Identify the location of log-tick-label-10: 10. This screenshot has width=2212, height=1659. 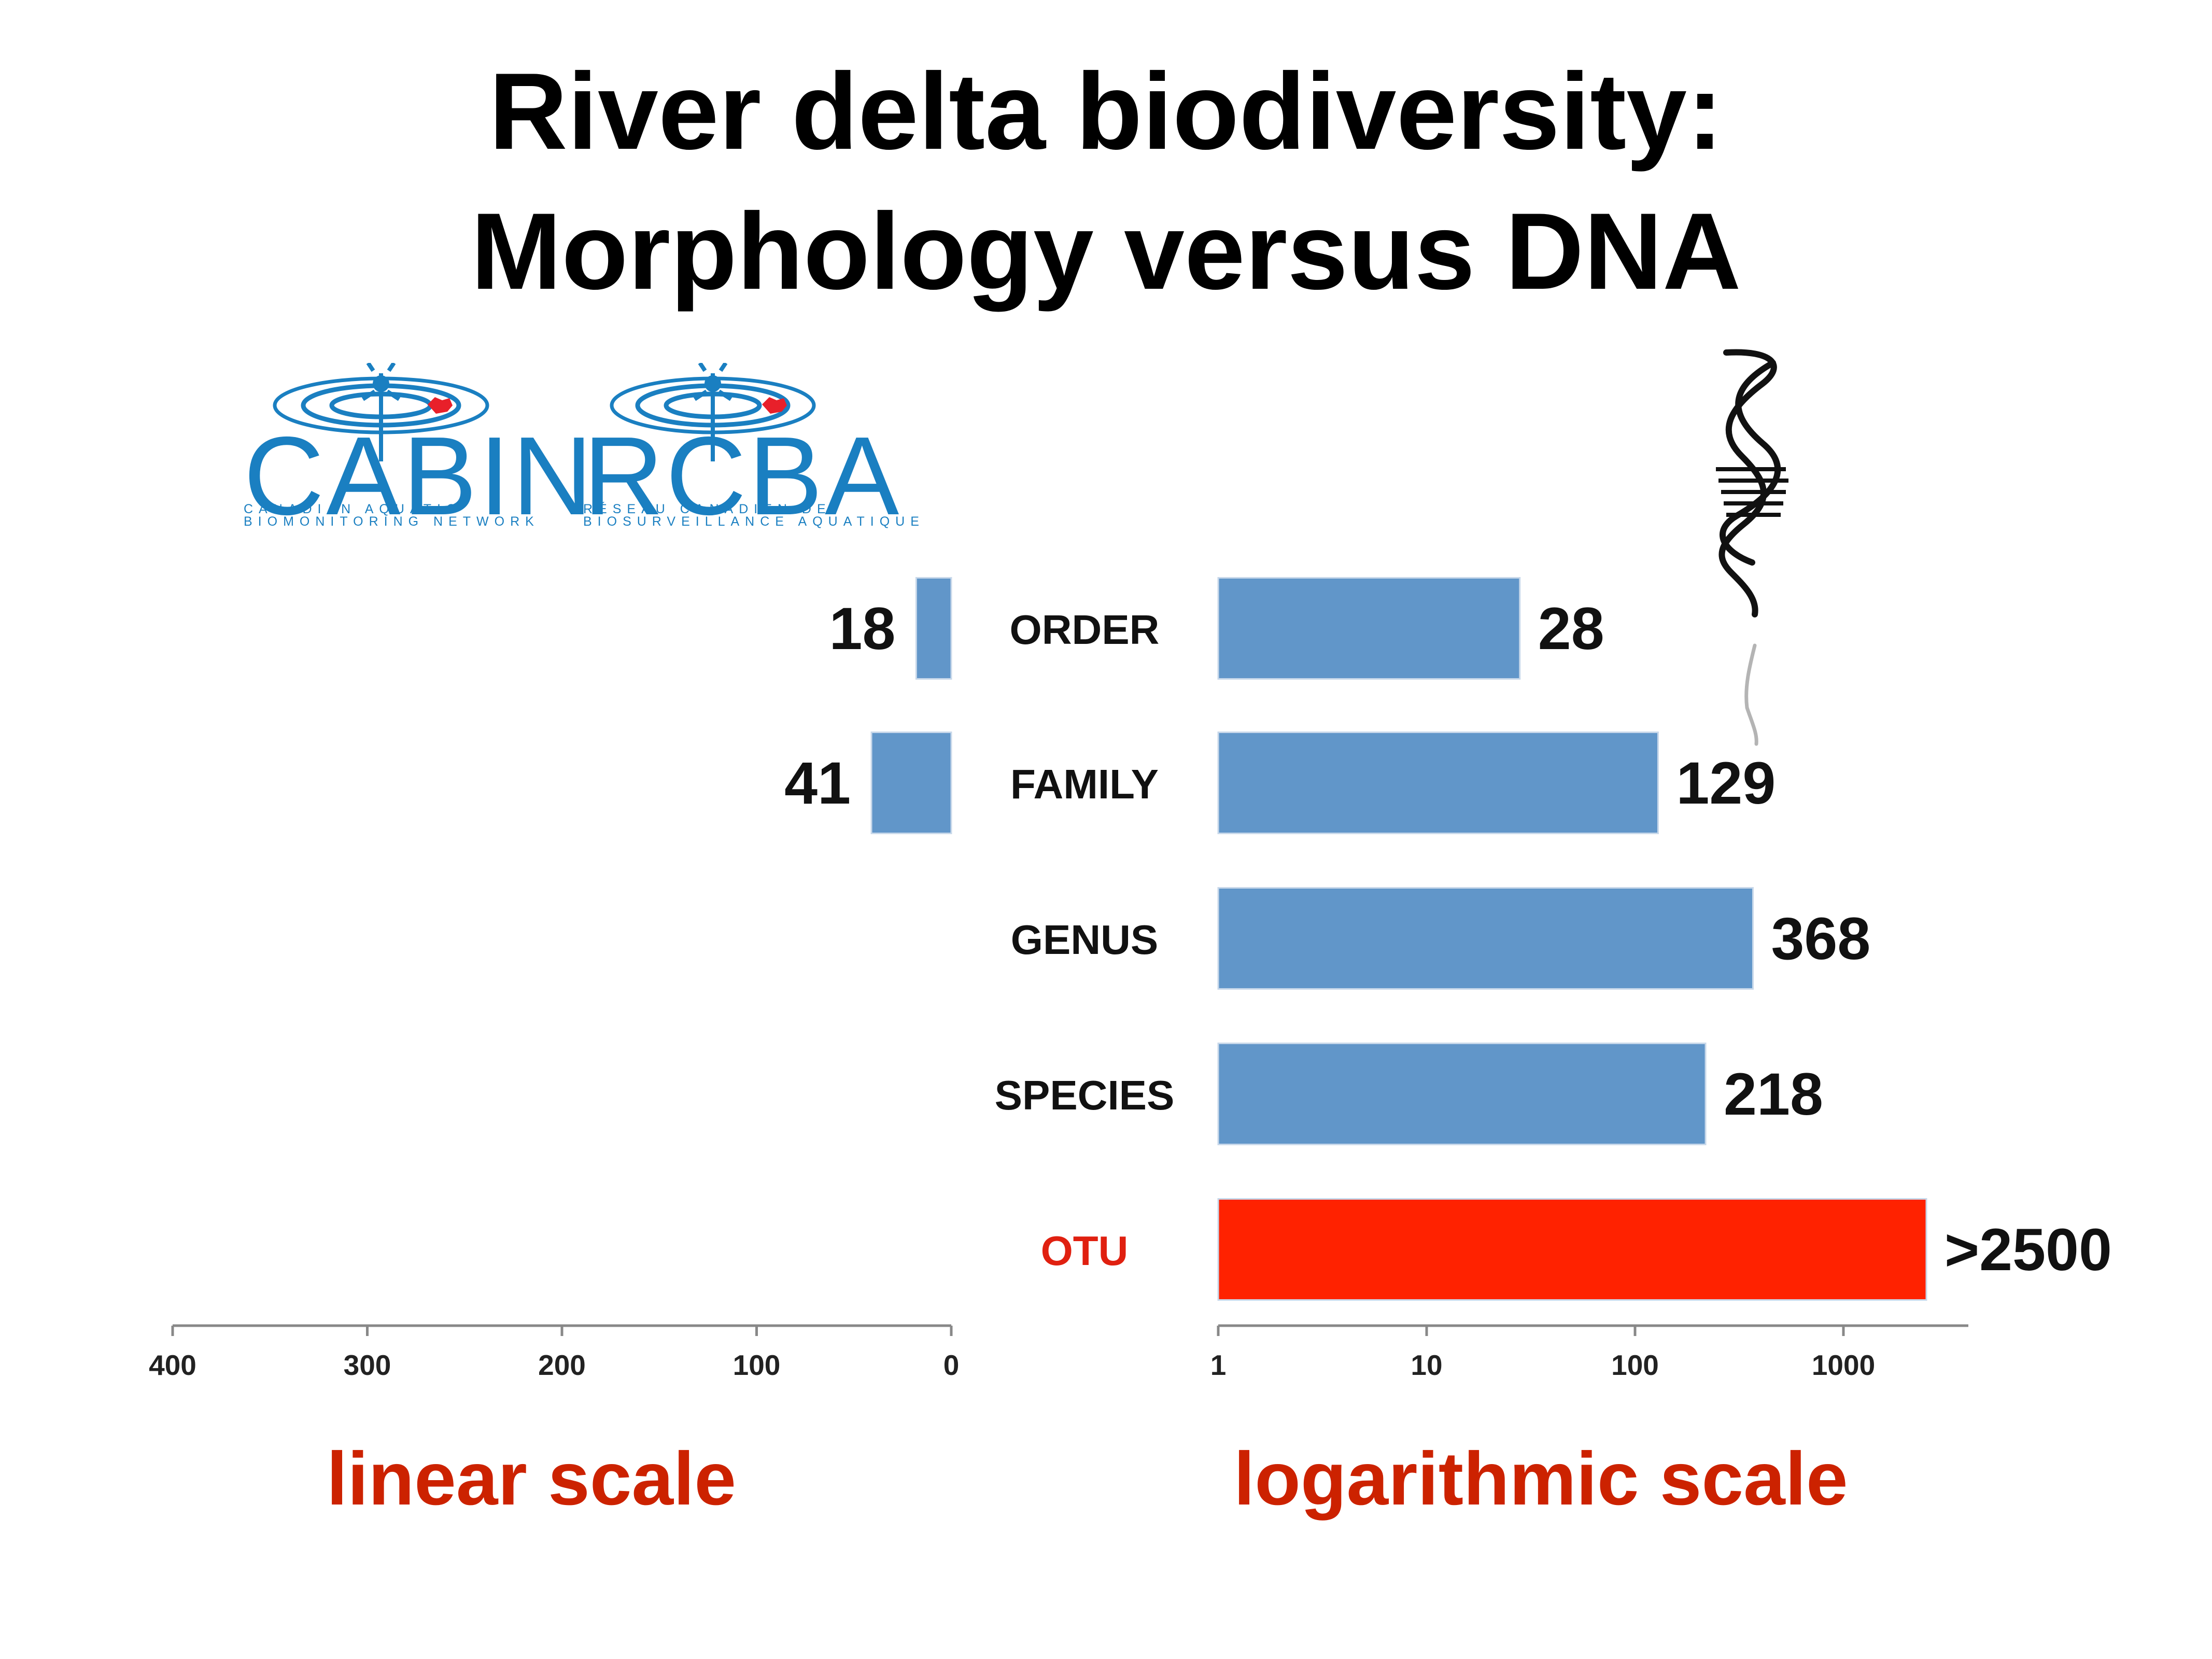
(1426, 1365).